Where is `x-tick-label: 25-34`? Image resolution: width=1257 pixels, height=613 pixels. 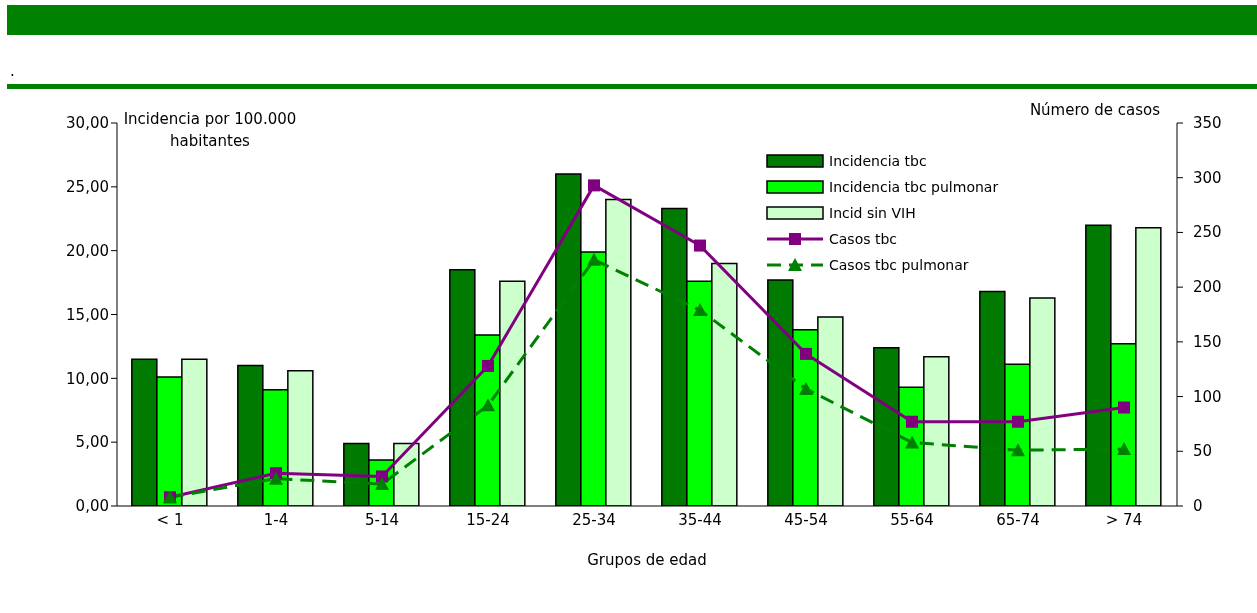 x-tick-label: 25-34 is located at coordinates (594, 519).